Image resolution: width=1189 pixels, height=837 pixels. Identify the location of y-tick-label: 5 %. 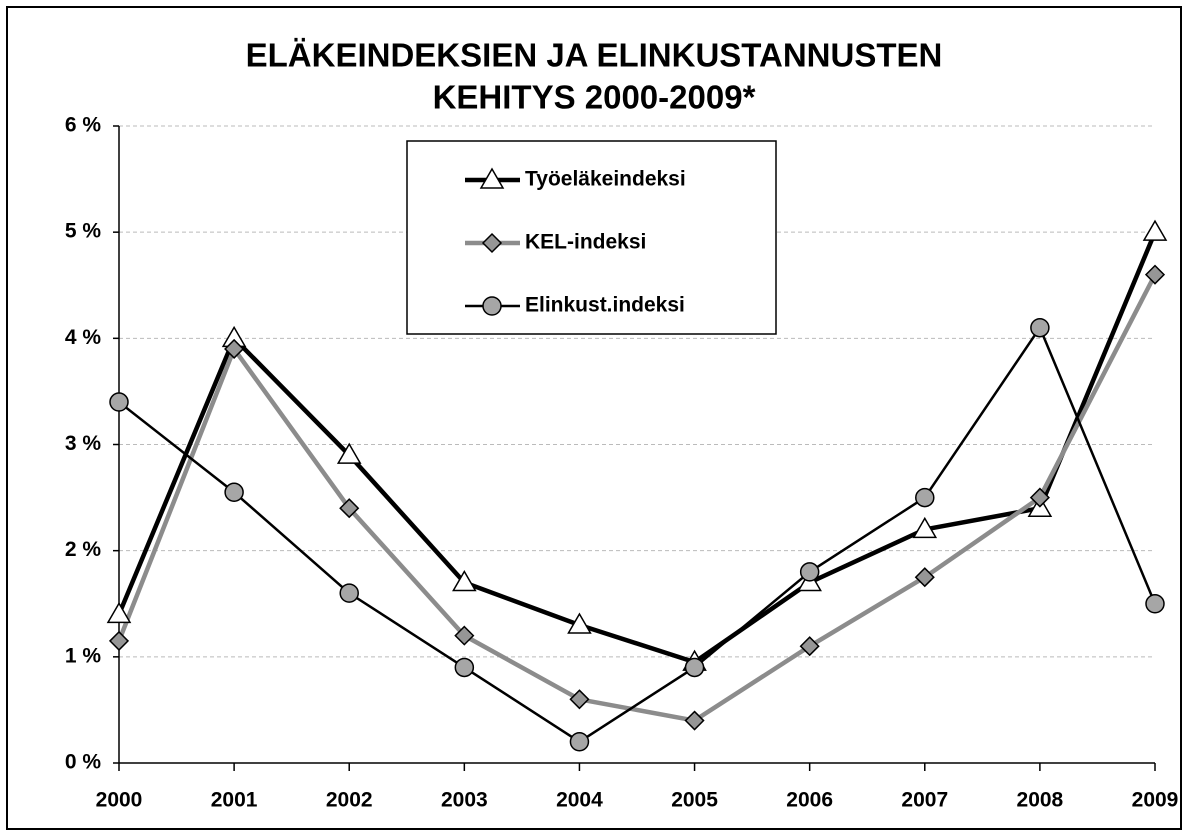
(83, 231).